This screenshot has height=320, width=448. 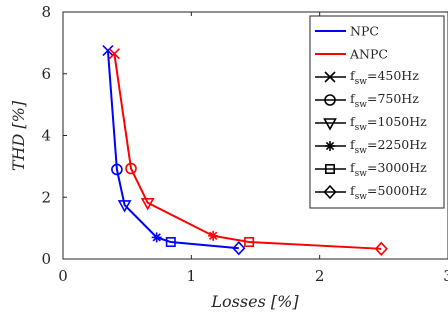 I want to click on legend-label-value-2: =1050Hz, so click(x=397, y=121).